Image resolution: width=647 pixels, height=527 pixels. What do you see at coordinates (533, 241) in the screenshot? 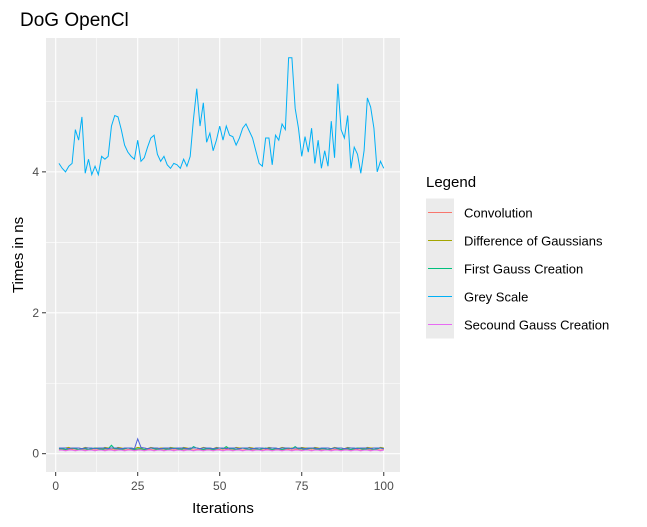
I see `legend-label-difference-of-gaussians: Difference of Gaussians` at bounding box center [533, 241].